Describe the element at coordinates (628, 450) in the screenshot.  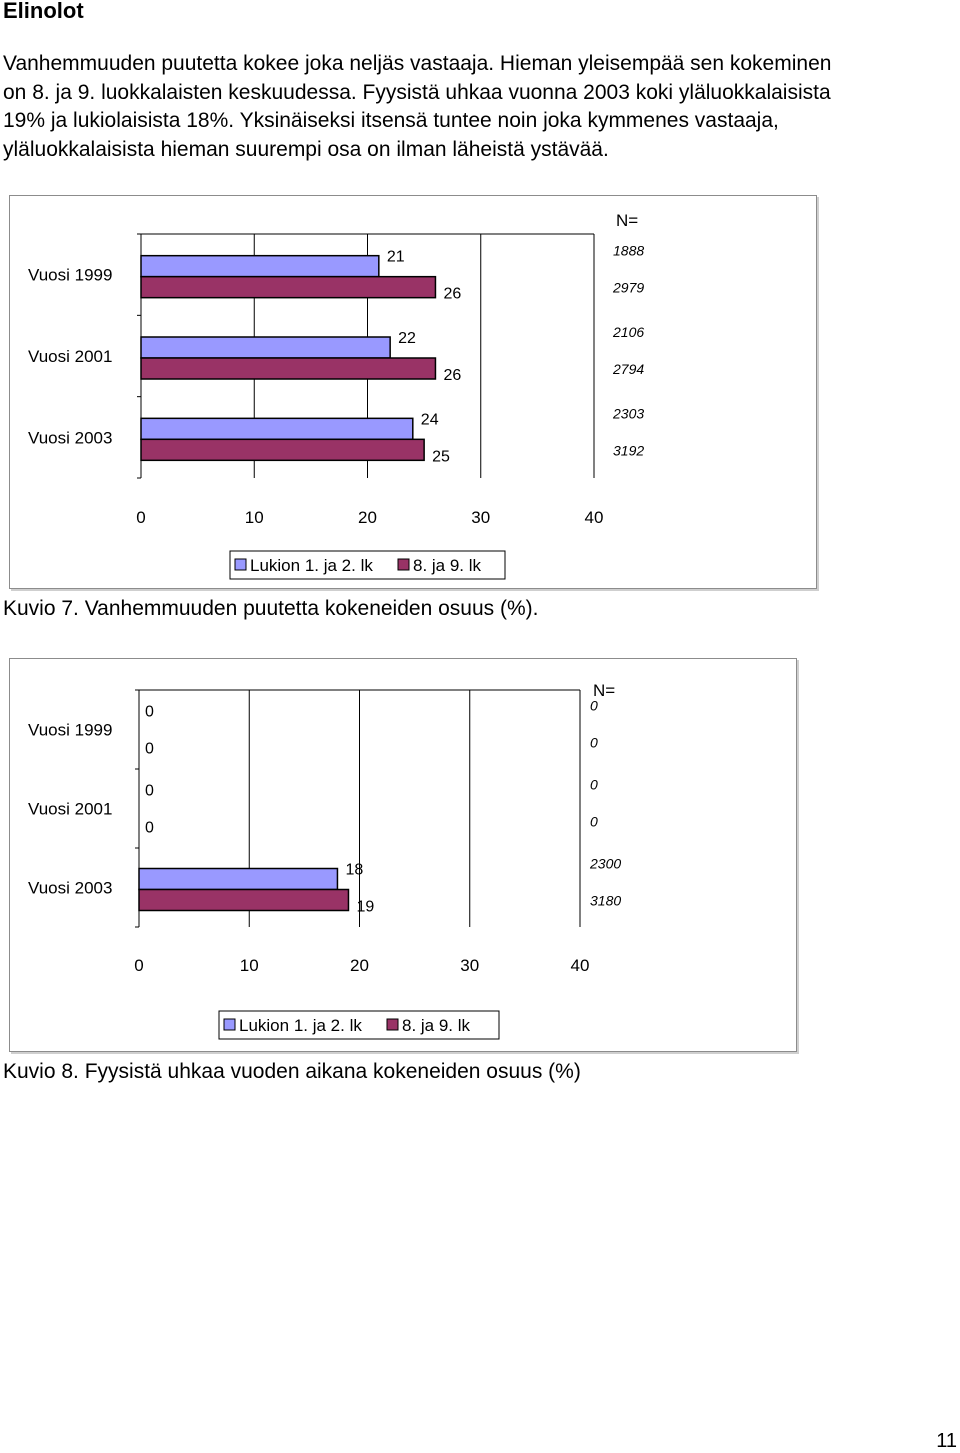
I see `n-value-label: 3192` at that location.